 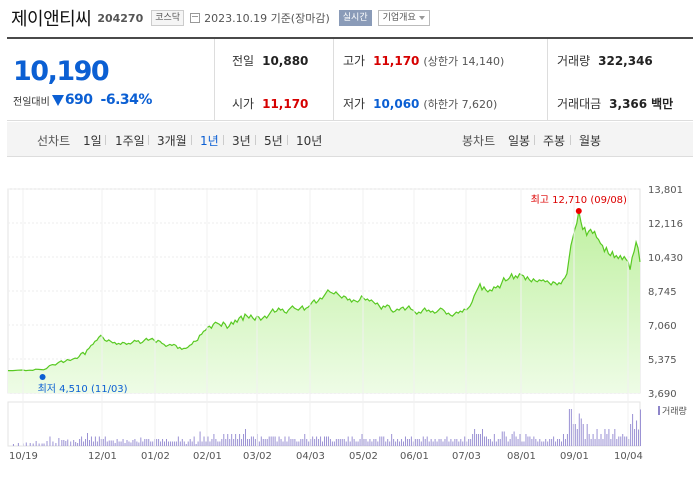 I want to click on high-price: 고가 11,170 (상한가 14,140), so click(x=423, y=60).